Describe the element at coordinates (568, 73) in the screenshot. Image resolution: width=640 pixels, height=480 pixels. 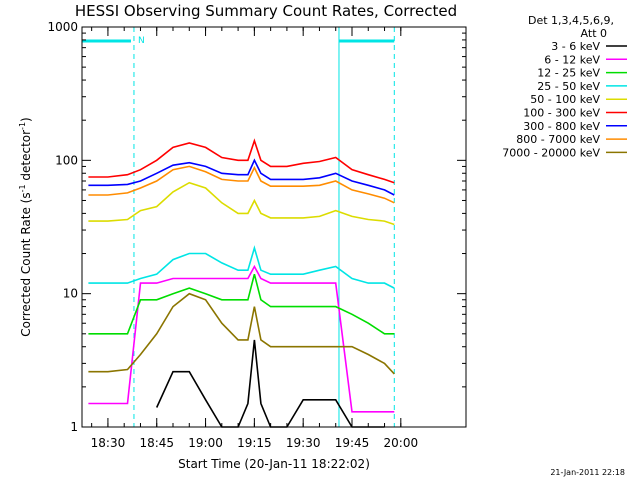
I see `legend-label-2: 12 - 25 keV` at that location.